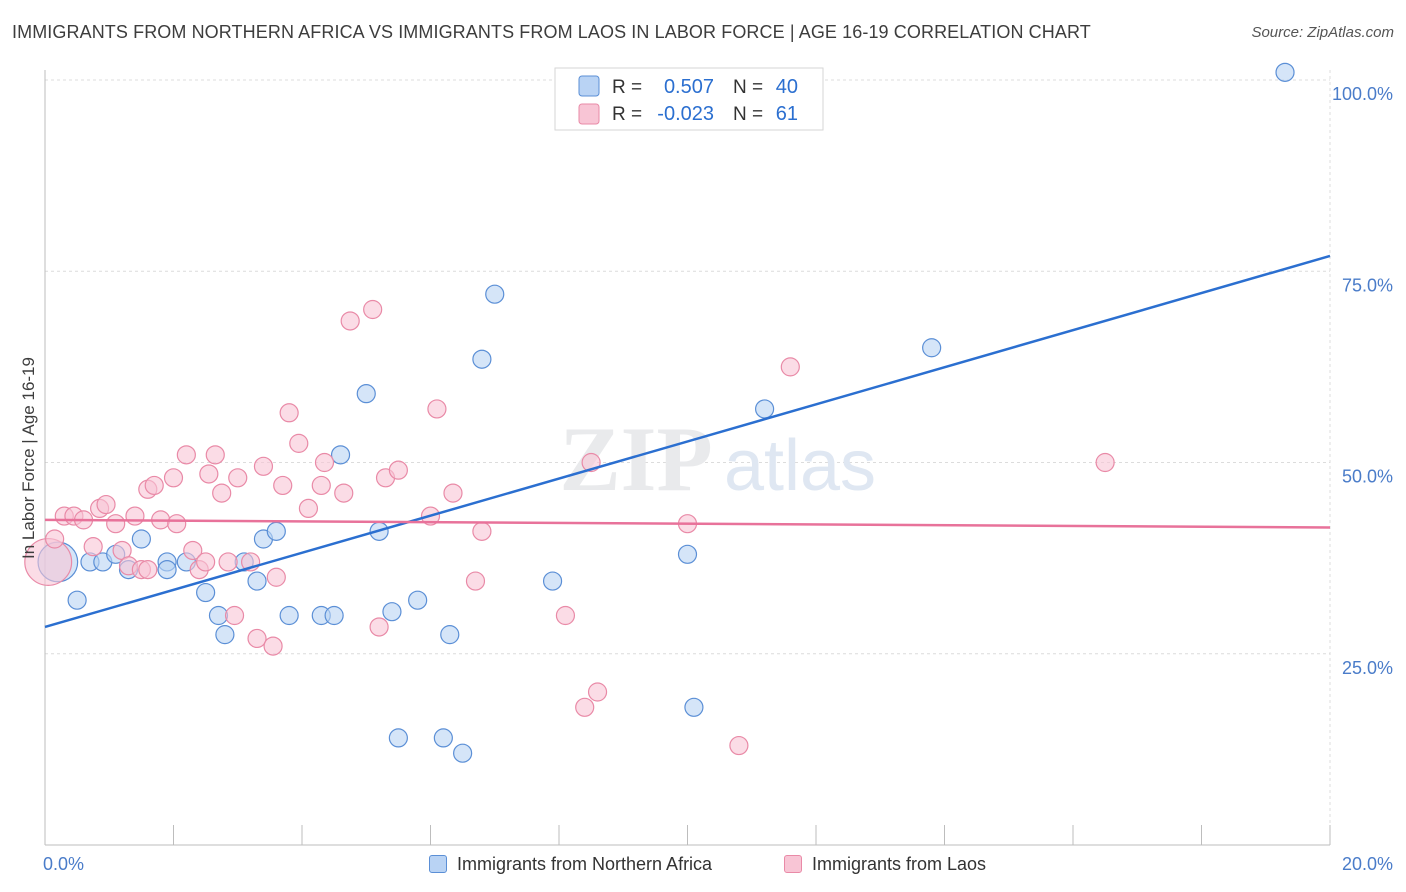 The width and height of the screenshot is (1406, 892). I want to click on x-tick-label-0: 0.0%, so click(63, 864).